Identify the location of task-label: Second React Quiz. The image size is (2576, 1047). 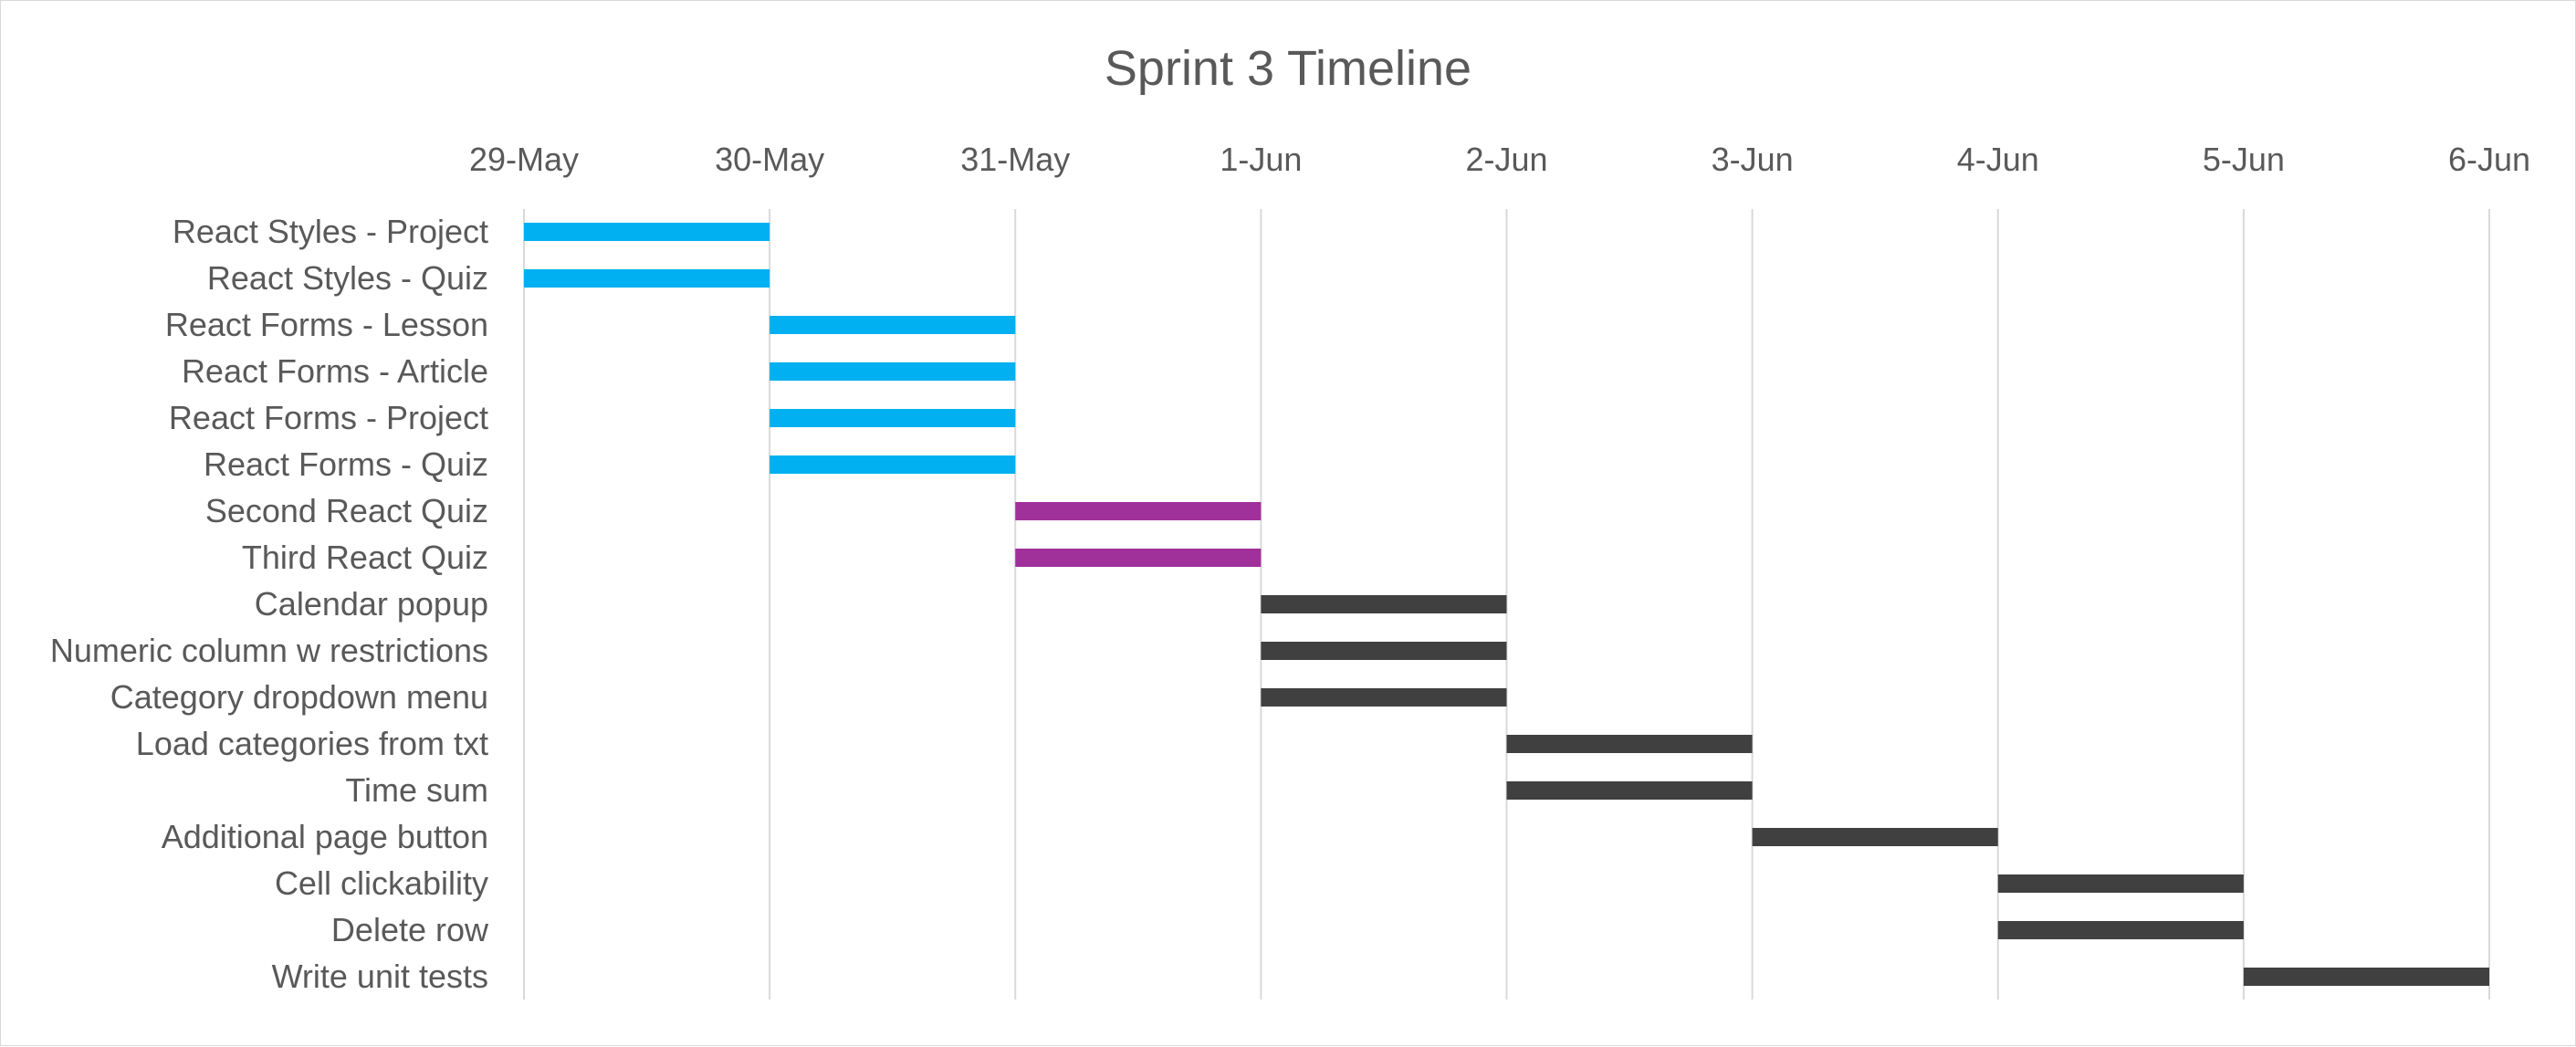
(347, 510).